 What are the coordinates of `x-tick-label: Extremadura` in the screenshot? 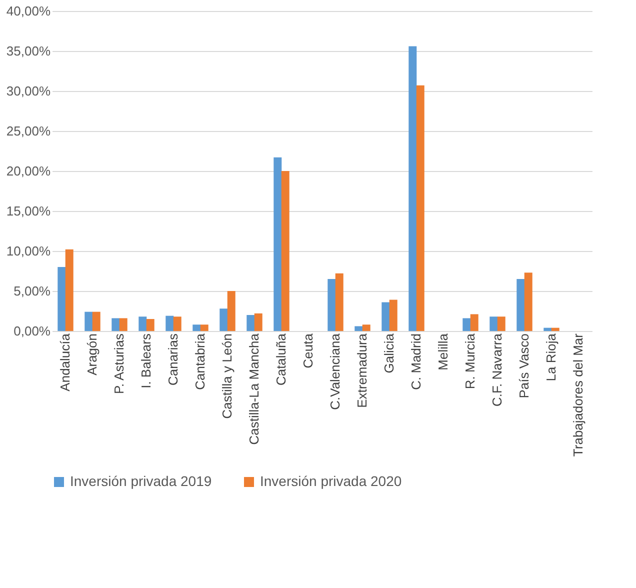 It's located at (362, 370).